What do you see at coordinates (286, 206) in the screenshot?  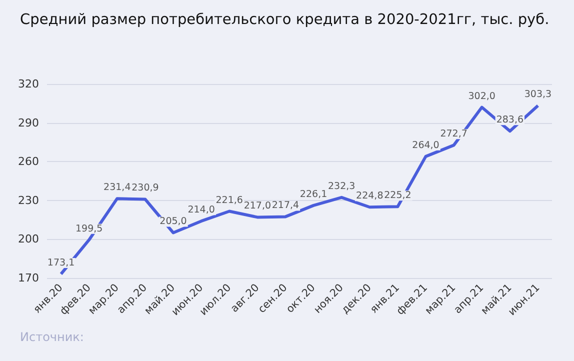 I see `data-label: 217,4` at bounding box center [286, 206].